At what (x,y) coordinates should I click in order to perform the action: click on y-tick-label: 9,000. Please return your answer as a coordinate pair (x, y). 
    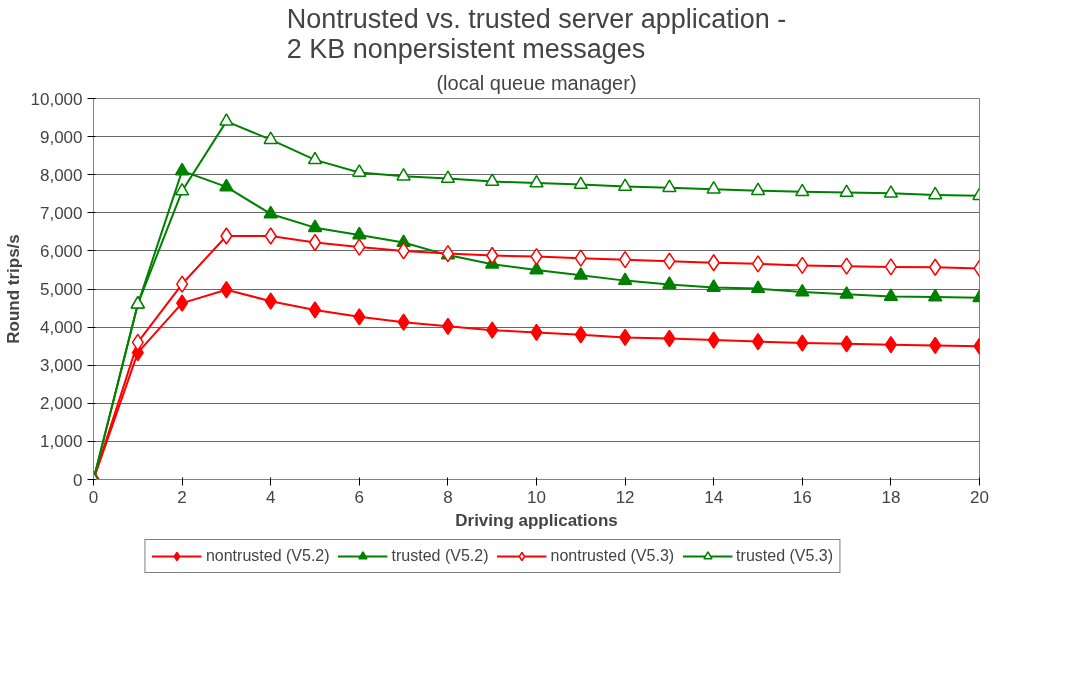
    Looking at the image, I should click on (61, 137).